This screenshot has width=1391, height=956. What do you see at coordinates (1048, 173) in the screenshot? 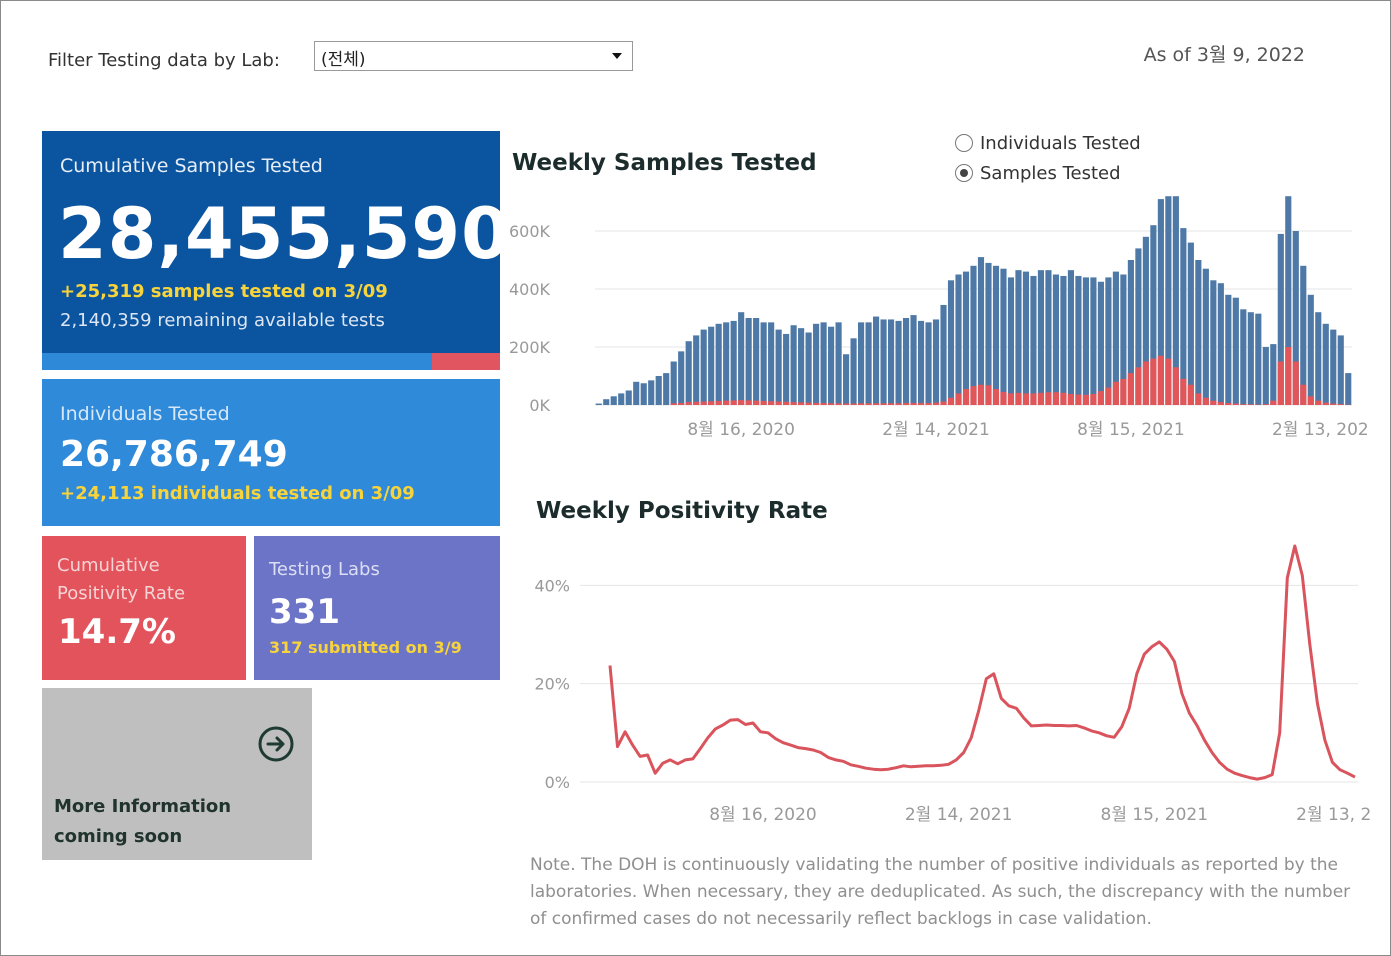
I see `radio-samples-tested: Samples Tested` at bounding box center [1048, 173].